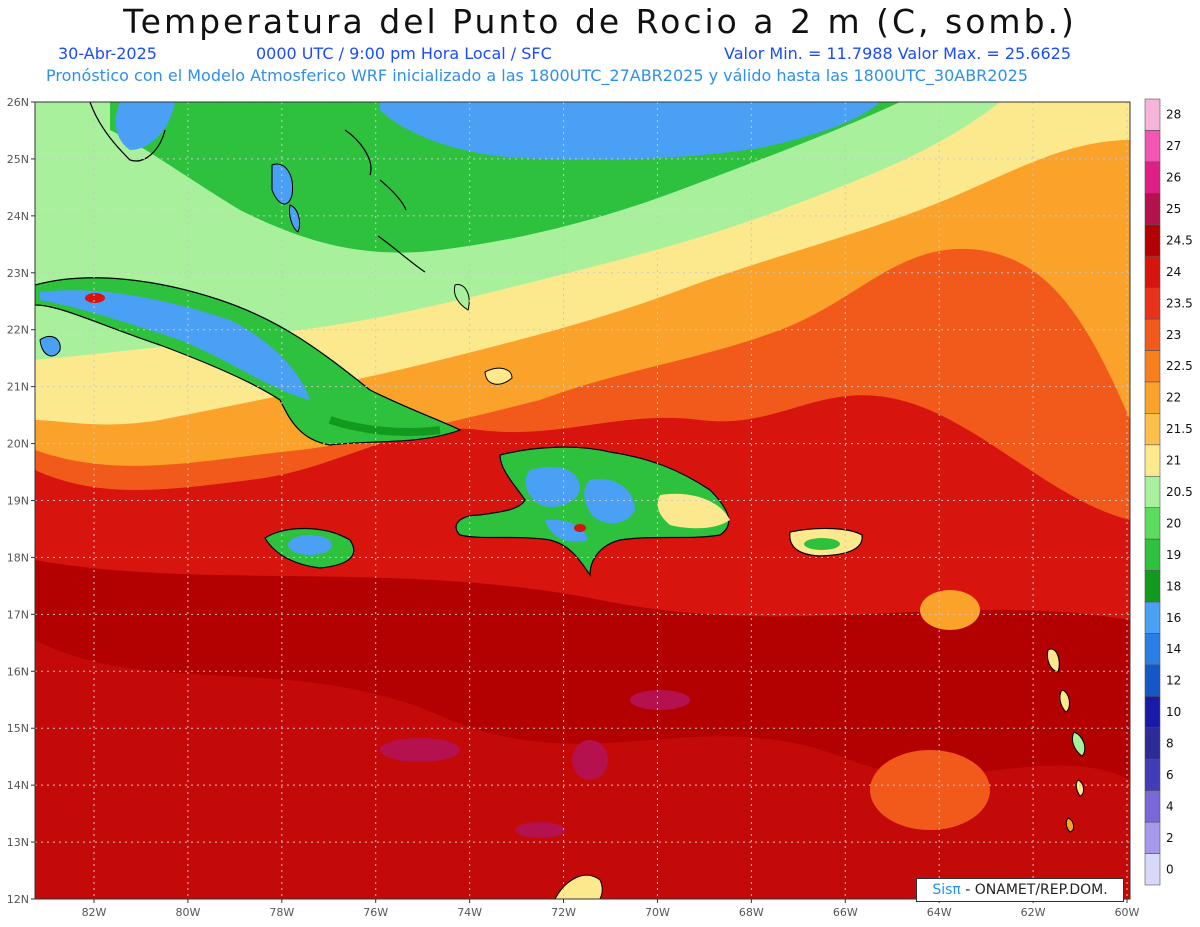  What do you see at coordinates (18, 444) in the screenshot?
I see `lat-label: 20N` at bounding box center [18, 444].